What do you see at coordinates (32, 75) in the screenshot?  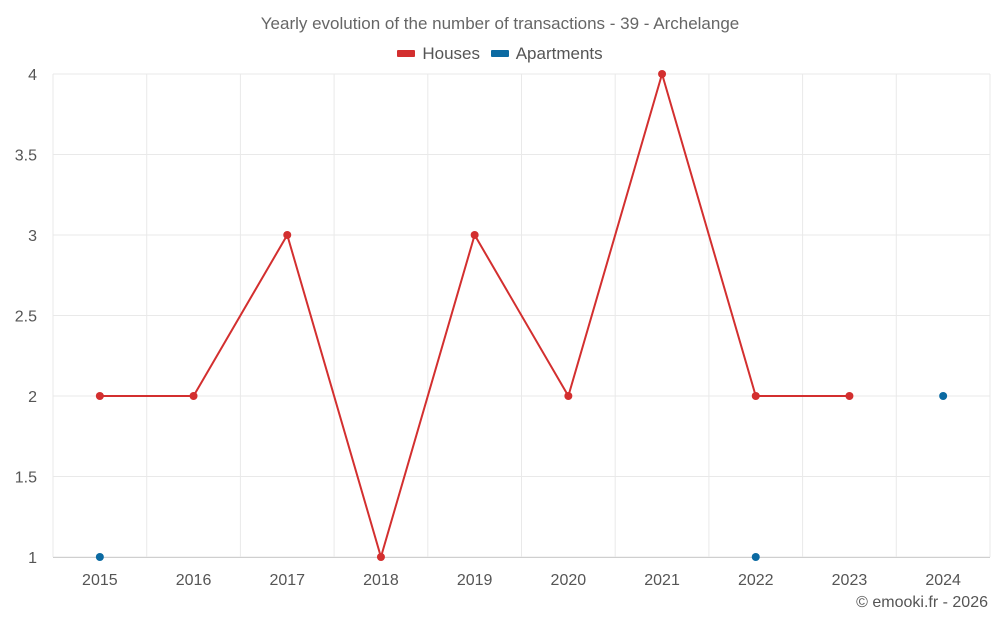 I see `y-tick-label: 4` at bounding box center [32, 75].